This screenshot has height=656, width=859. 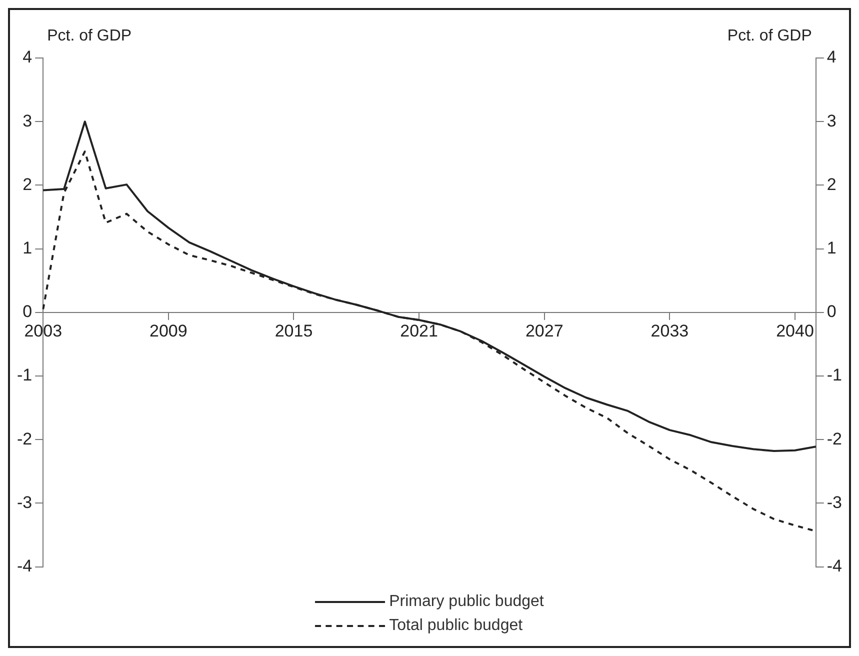 I want to click on y2-tick-label: 3, so click(x=831, y=120).